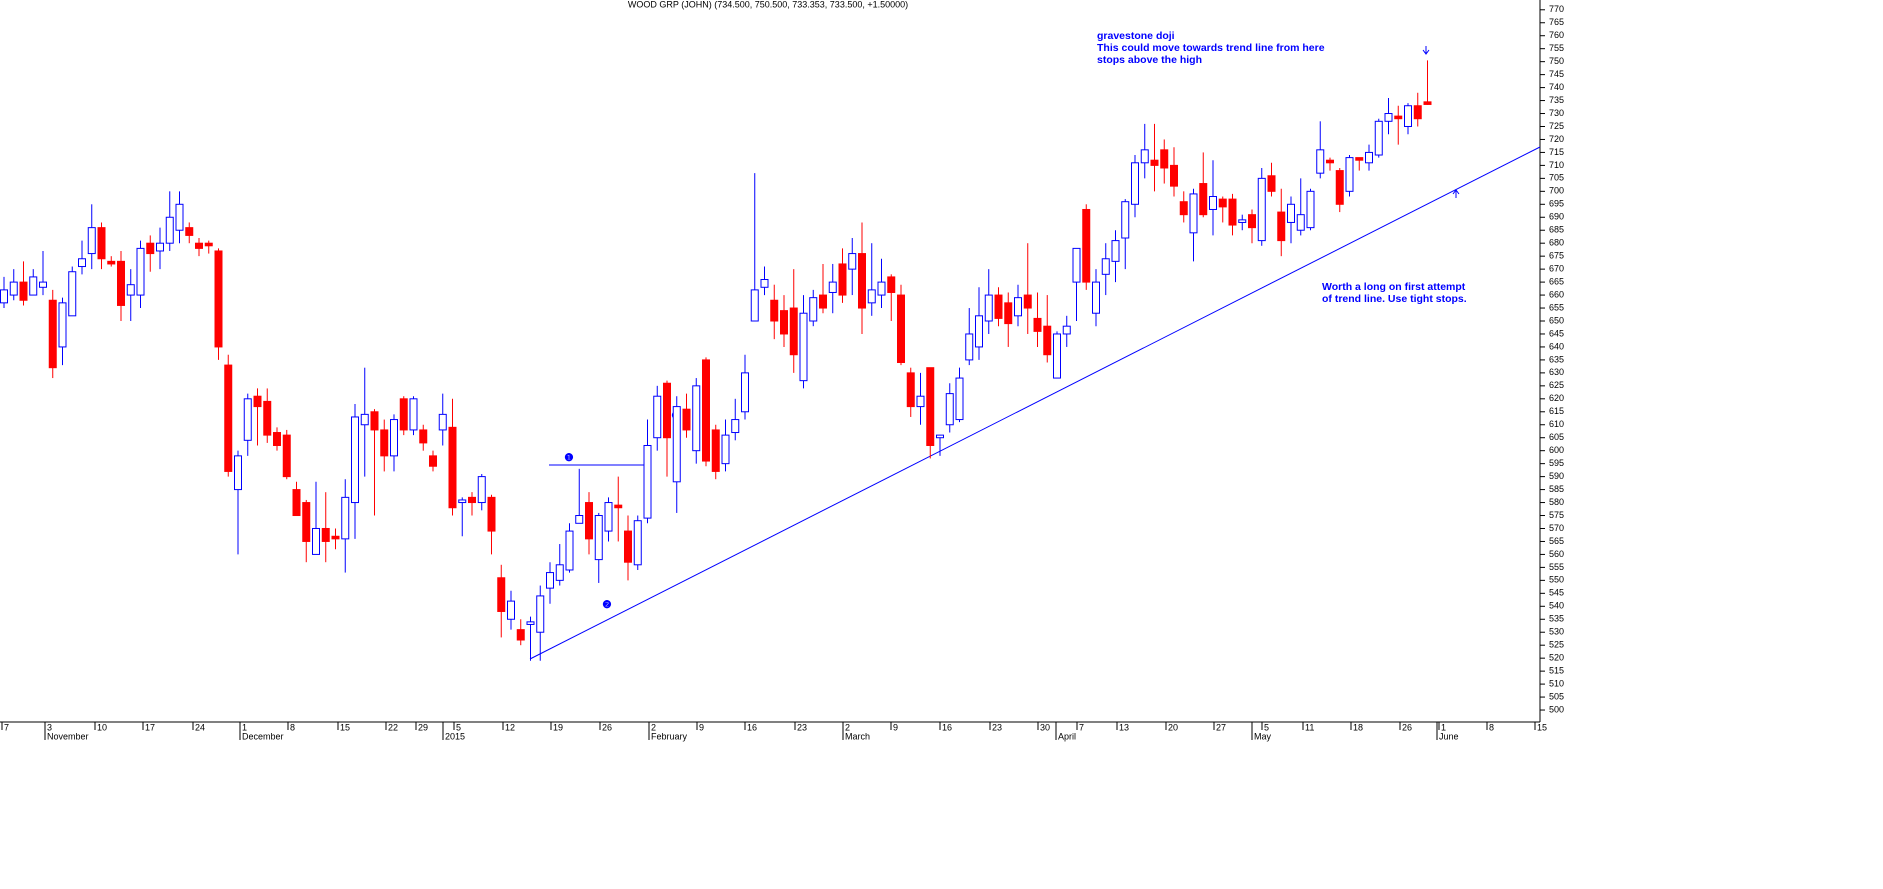 This screenshot has width=1883, height=889. What do you see at coordinates (1149, 60) in the screenshot?
I see `annotation: stops above the high` at bounding box center [1149, 60].